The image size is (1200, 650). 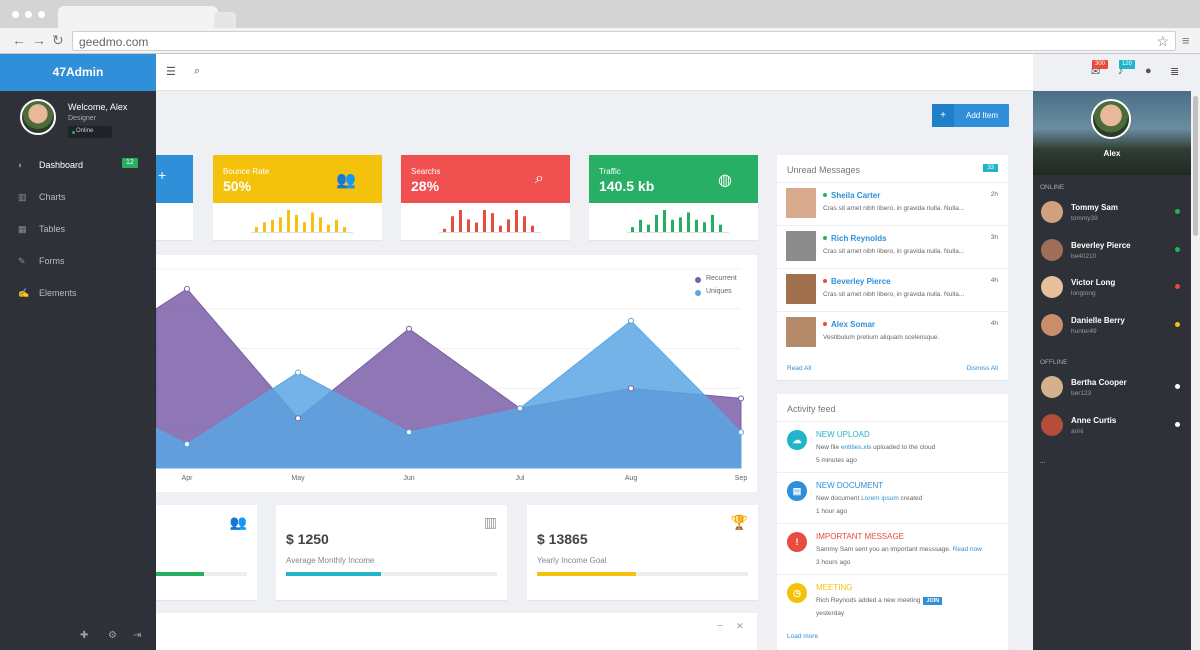 What do you see at coordinates (52, 261) in the screenshot?
I see `sidebar-item-label: Forms` at bounding box center [52, 261].